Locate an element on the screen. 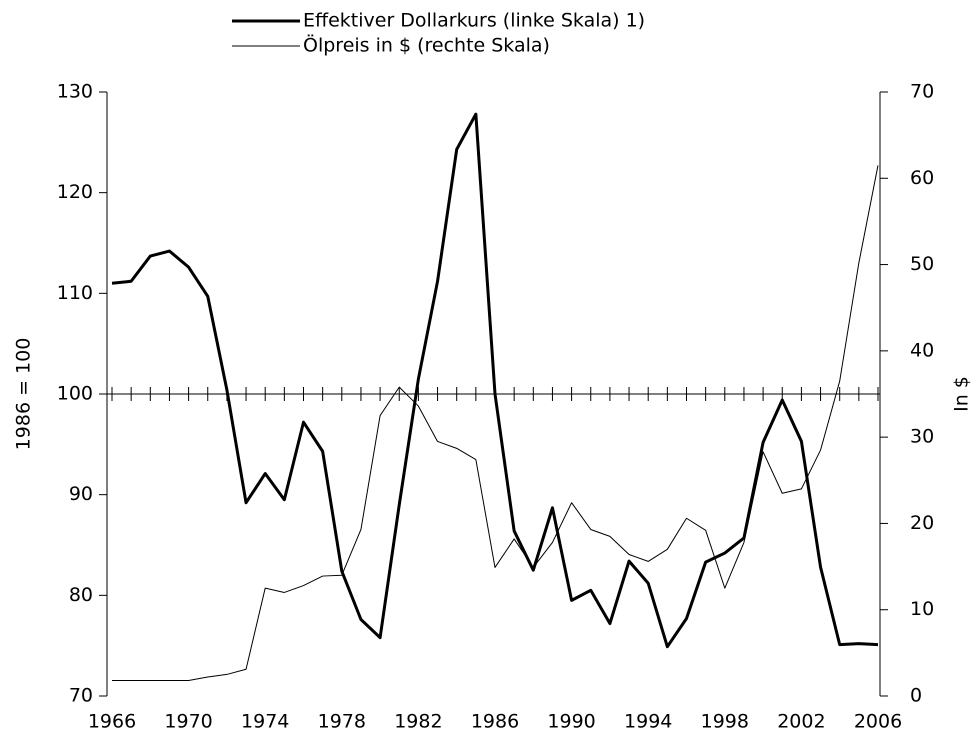  y2-tick-label: 0 is located at coordinates (916, 696).